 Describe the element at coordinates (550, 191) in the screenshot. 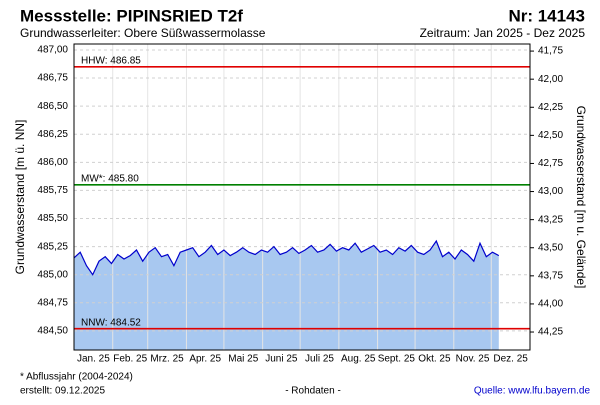

I see `y2-tick-label: 43,00` at that location.